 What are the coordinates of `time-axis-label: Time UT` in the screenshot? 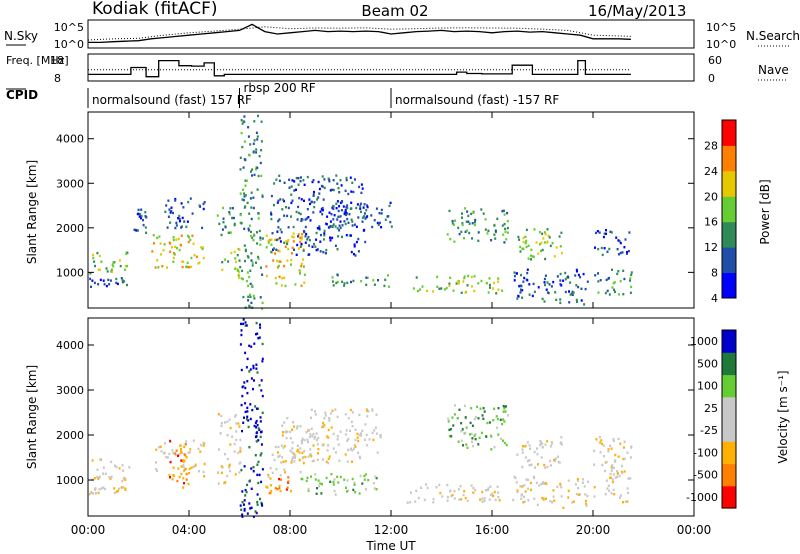 It's located at (390, 546).